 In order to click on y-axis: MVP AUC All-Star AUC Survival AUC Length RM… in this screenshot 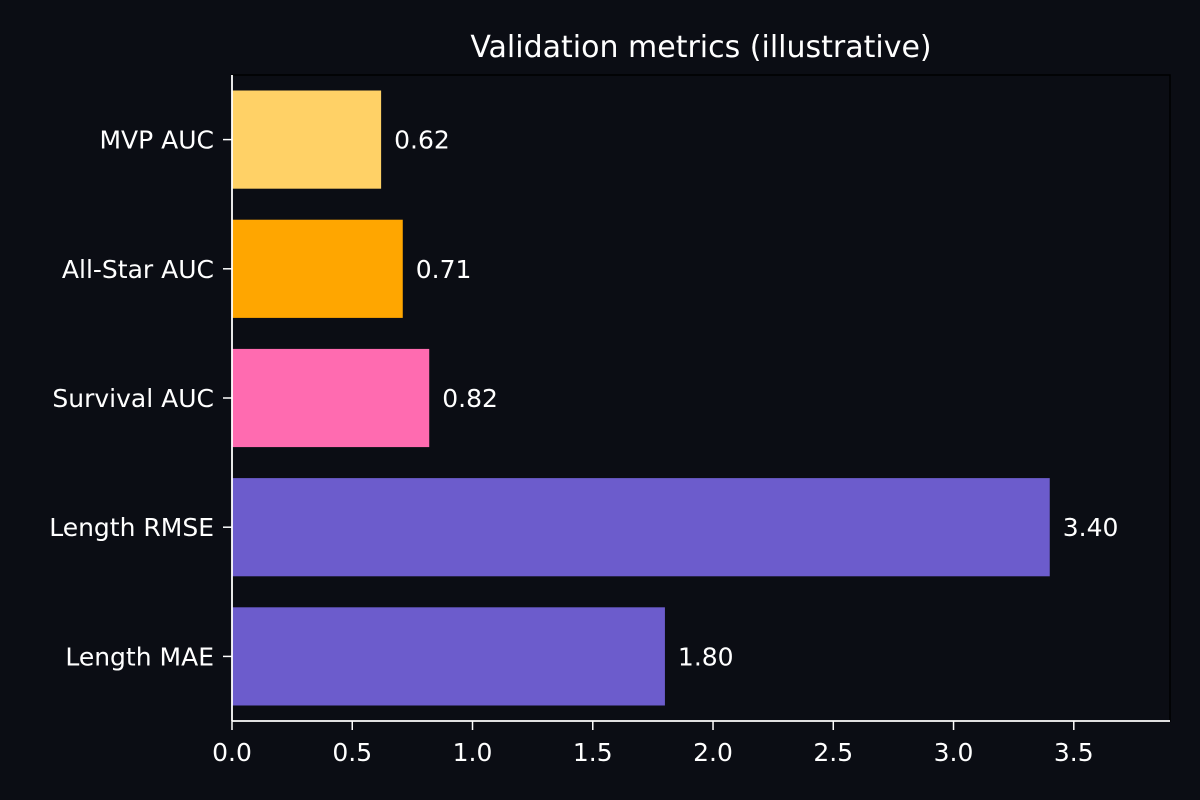, I will do `click(141, 398)`.